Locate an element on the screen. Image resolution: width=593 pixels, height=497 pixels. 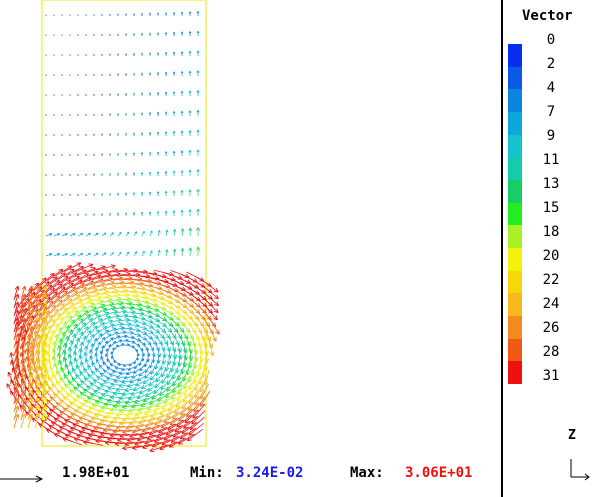
colorbar-tick-label: 2 is located at coordinates (551, 64).